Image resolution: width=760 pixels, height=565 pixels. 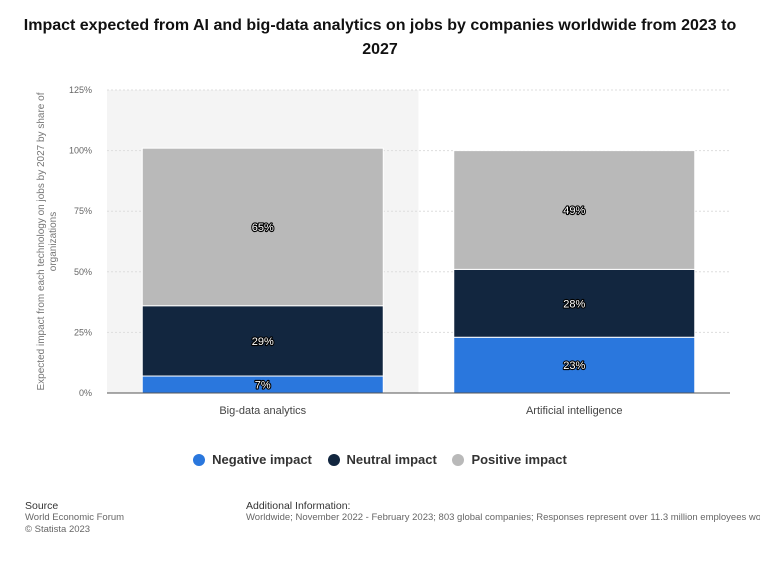 What do you see at coordinates (262, 411) in the screenshot?
I see `x-tick-label: Big-data analytics` at bounding box center [262, 411].